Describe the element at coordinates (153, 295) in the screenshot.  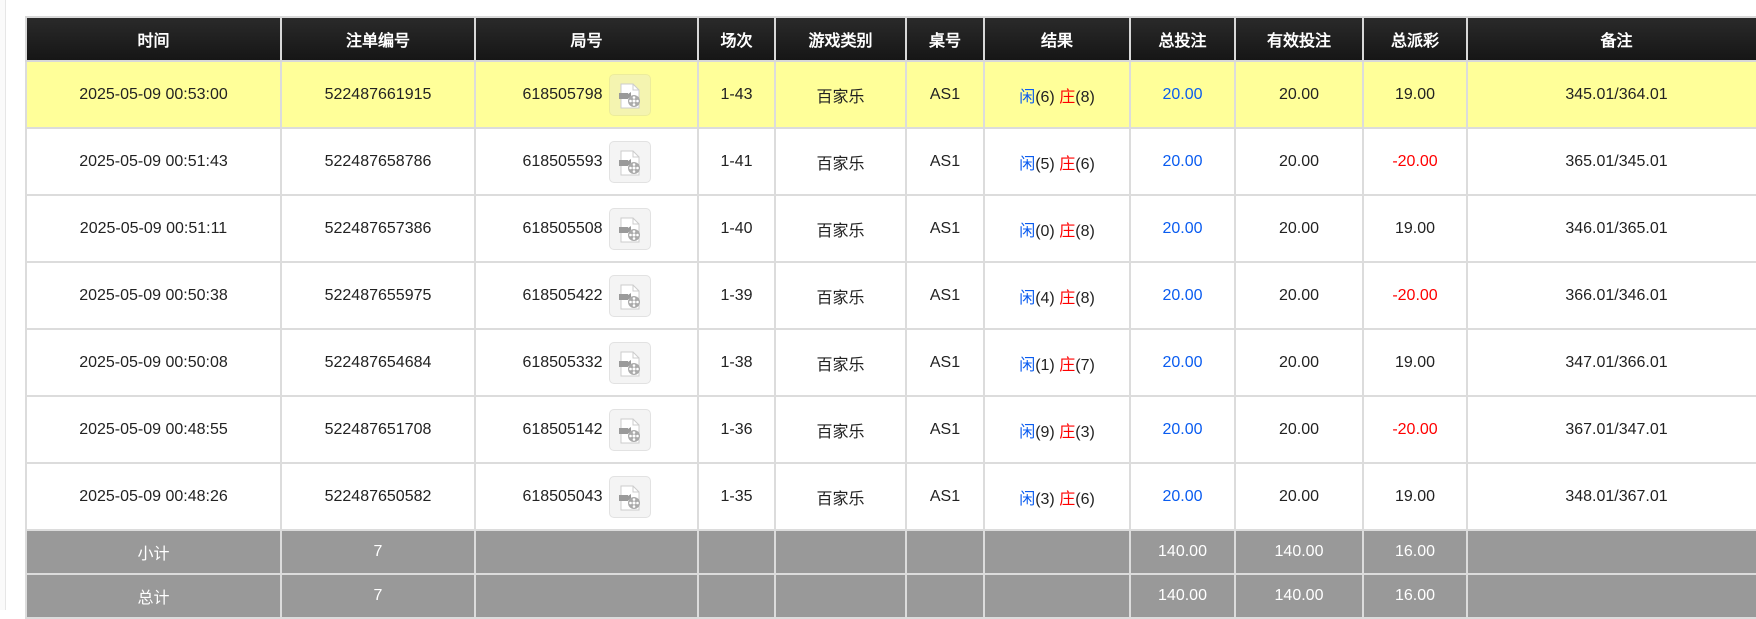
I see `time-cell: 2025-05-09 00:50:38` at that location.